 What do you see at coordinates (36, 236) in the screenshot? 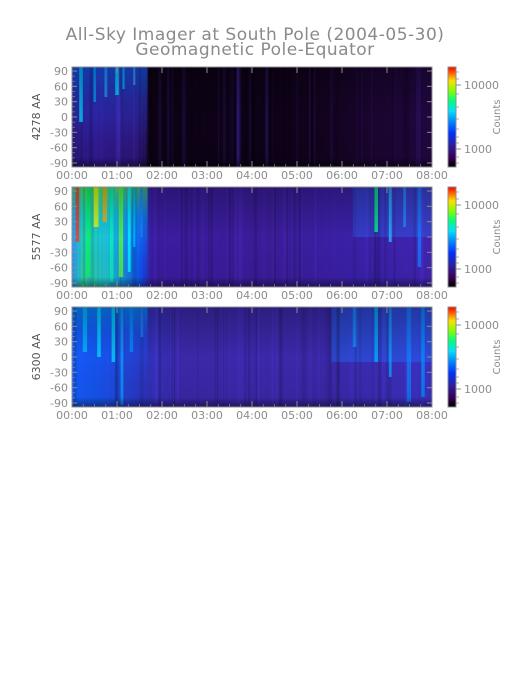
I see `y-axis-label: 5577 AA` at bounding box center [36, 236].